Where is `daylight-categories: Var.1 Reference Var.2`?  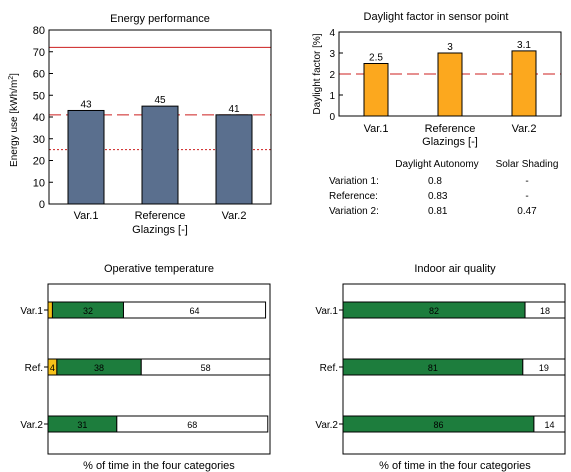 daylight-categories: Var.1 Reference Var.2 is located at coordinates (450, 129).